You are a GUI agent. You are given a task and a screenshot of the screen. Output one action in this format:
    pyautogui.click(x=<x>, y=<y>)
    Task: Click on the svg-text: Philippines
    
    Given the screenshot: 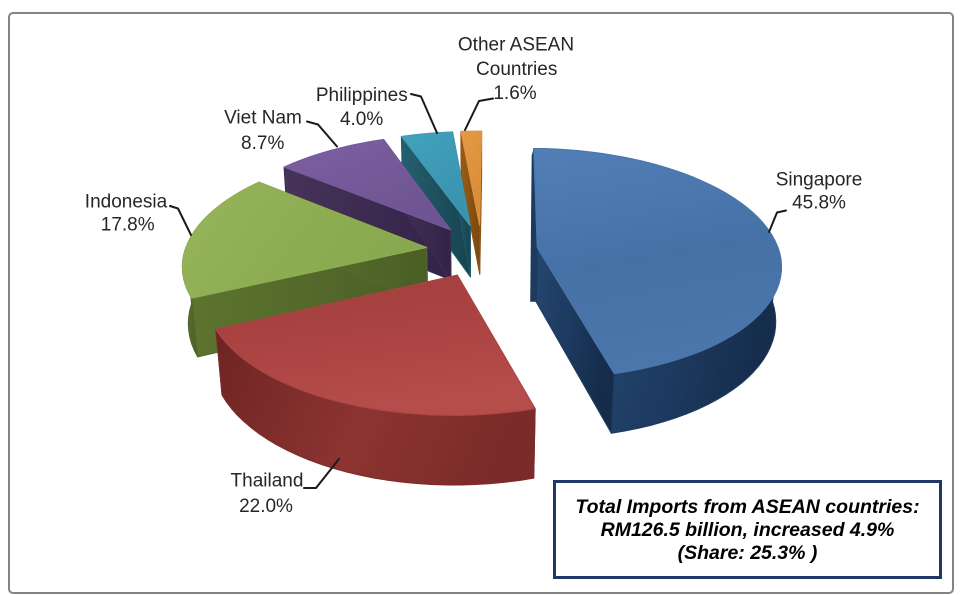 What is the action you would take?
    pyautogui.click(x=362, y=95)
    